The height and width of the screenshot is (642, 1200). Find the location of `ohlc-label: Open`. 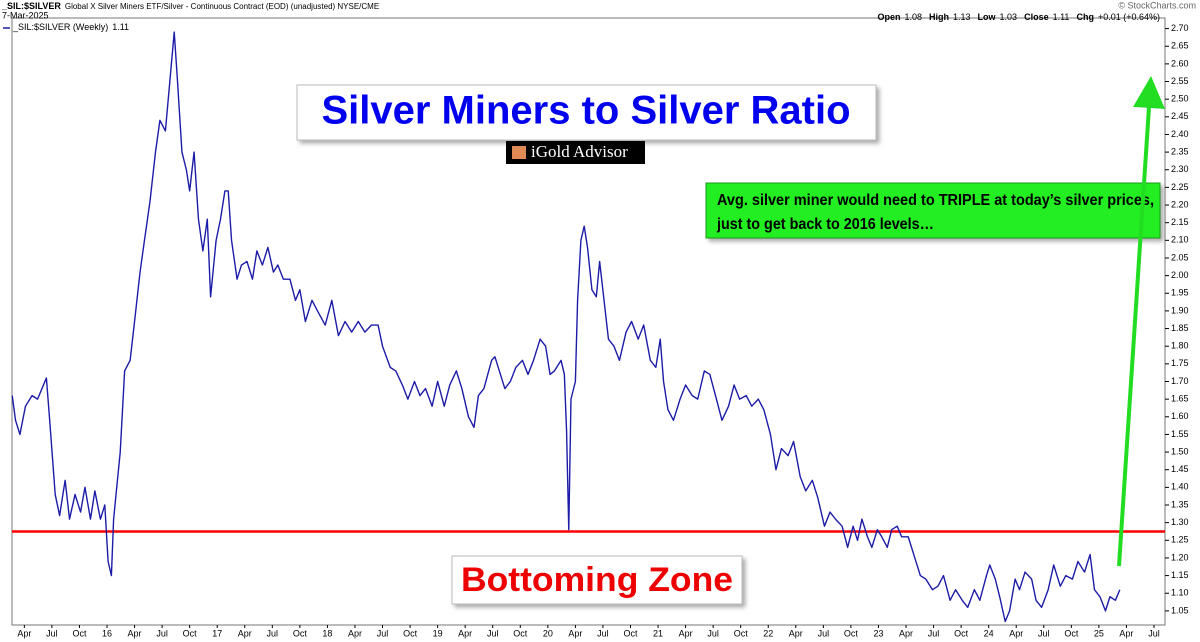

ohlc-label: Open is located at coordinates (888, 17).